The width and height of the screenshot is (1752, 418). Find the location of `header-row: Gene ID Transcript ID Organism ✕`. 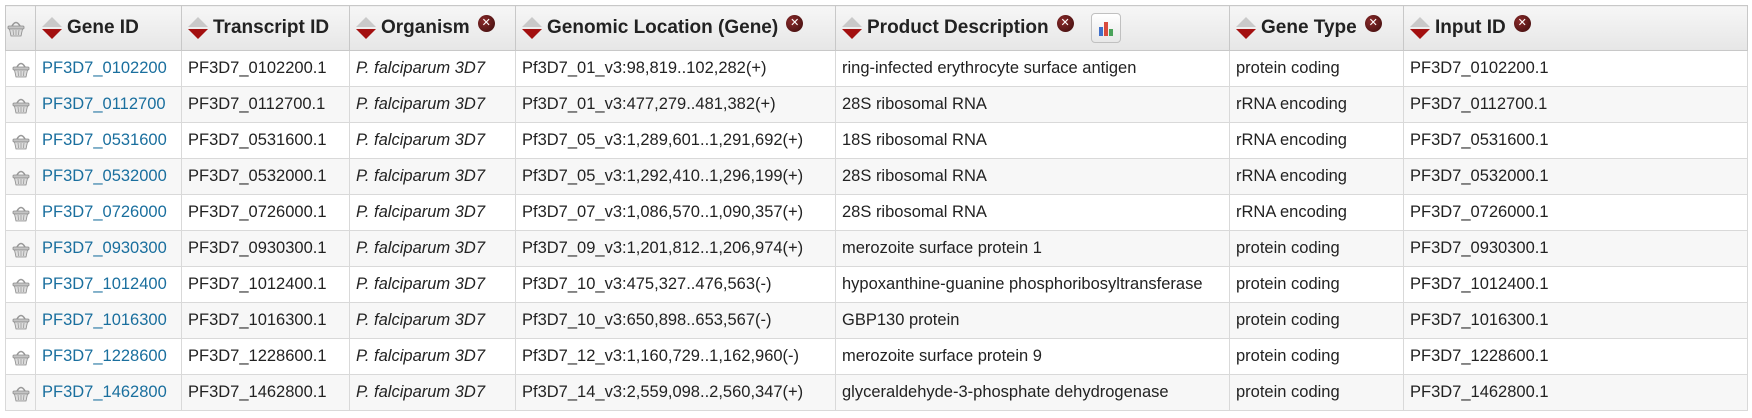

header-row: Gene ID Transcript ID Organism ✕ is located at coordinates (876, 28).